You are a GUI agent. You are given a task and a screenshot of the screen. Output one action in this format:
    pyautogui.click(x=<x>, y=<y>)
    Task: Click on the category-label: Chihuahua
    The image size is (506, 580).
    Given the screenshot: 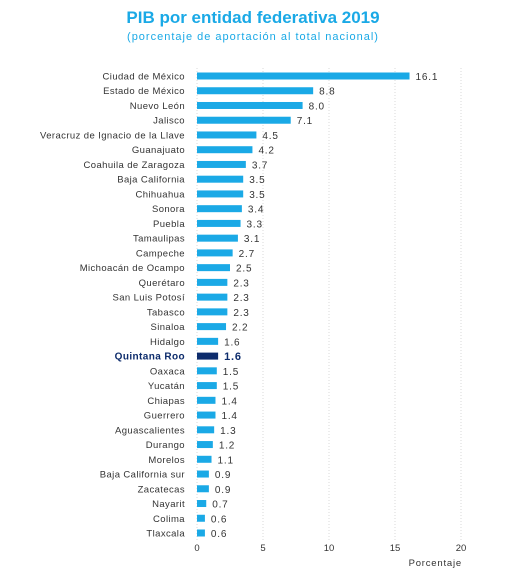 What is the action you would take?
    pyautogui.click(x=160, y=194)
    